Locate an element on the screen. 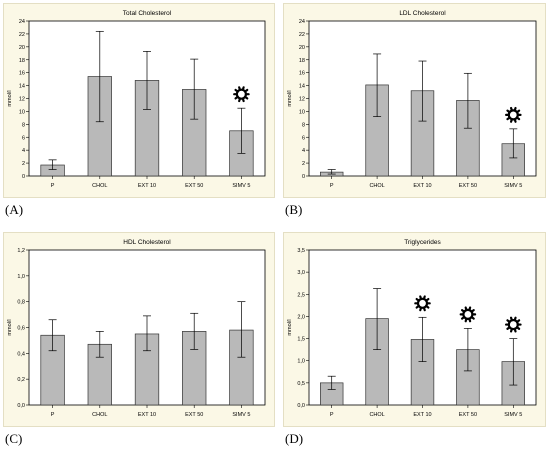 The width and height of the screenshot is (550, 453). y-tick-label: 0,5 is located at coordinates (301, 384).